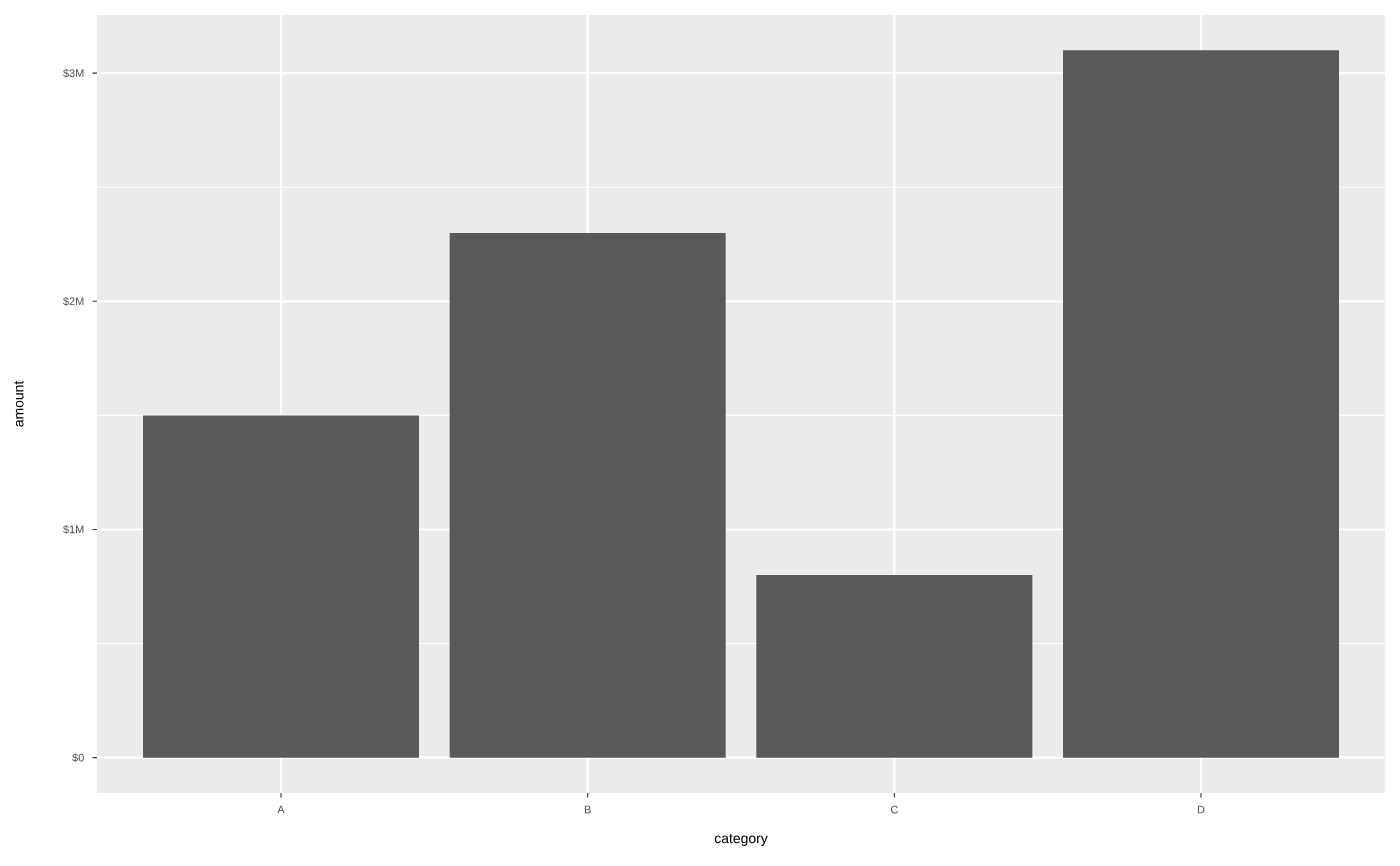 This screenshot has height=866, width=1400. What do you see at coordinates (281, 809) in the screenshot?
I see `x-tick-label: A` at bounding box center [281, 809].